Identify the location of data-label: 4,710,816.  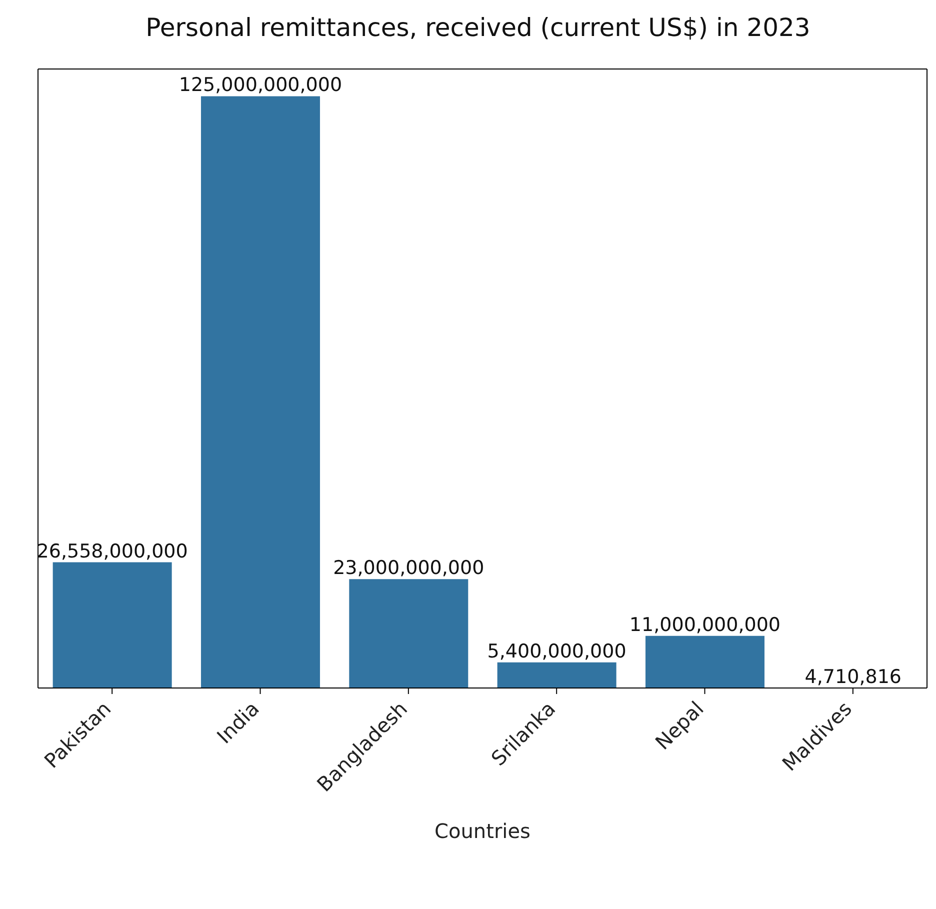
(853, 677).